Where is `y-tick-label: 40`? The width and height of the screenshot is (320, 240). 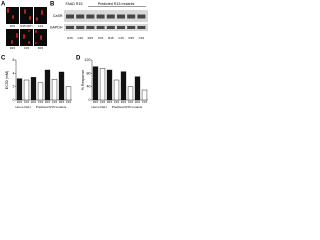 y-tick-label: 40 is located at coordinates (89, 87).